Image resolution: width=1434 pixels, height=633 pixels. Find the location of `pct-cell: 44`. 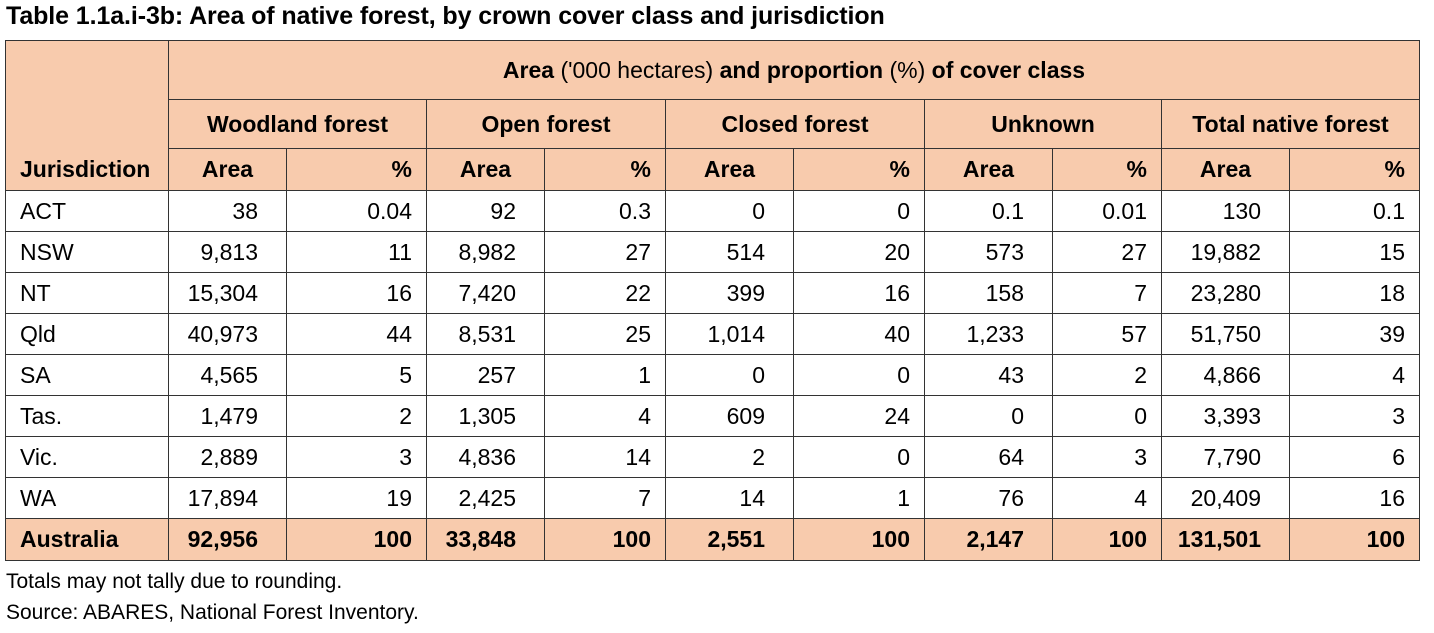

pct-cell: 44 is located at coordinates (356, 334).